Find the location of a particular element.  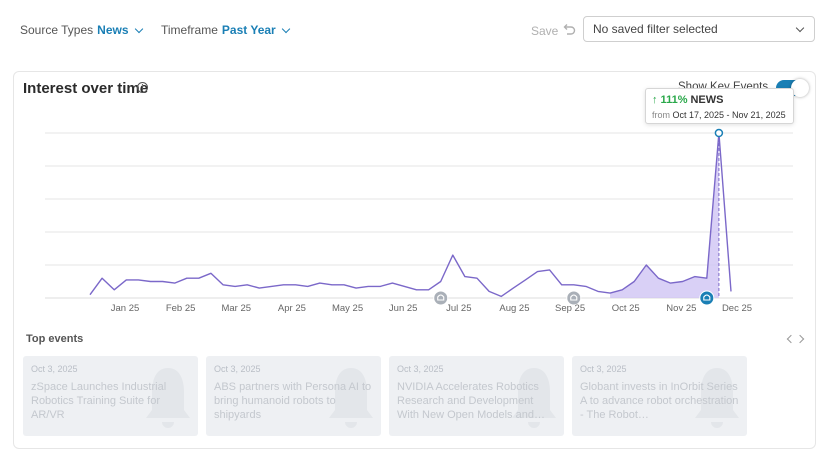

timeframe-filter: Timeframe Past Year is located at coordinates (225, 30).